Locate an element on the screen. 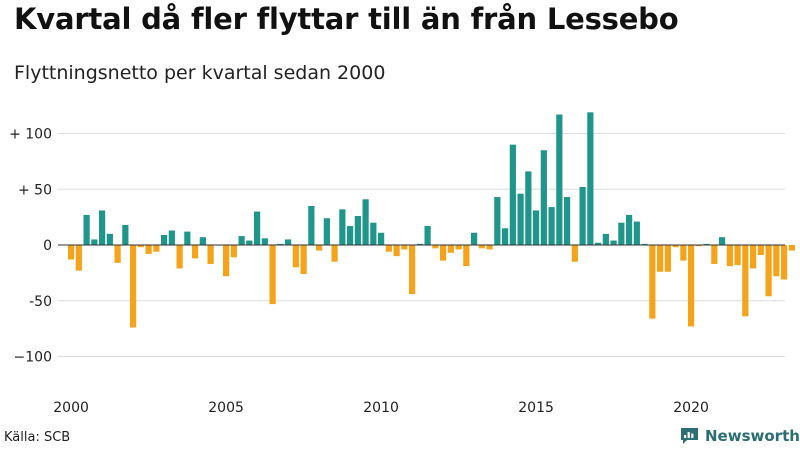  y-tick-label: + 50 is located at coordinates (35, 190).